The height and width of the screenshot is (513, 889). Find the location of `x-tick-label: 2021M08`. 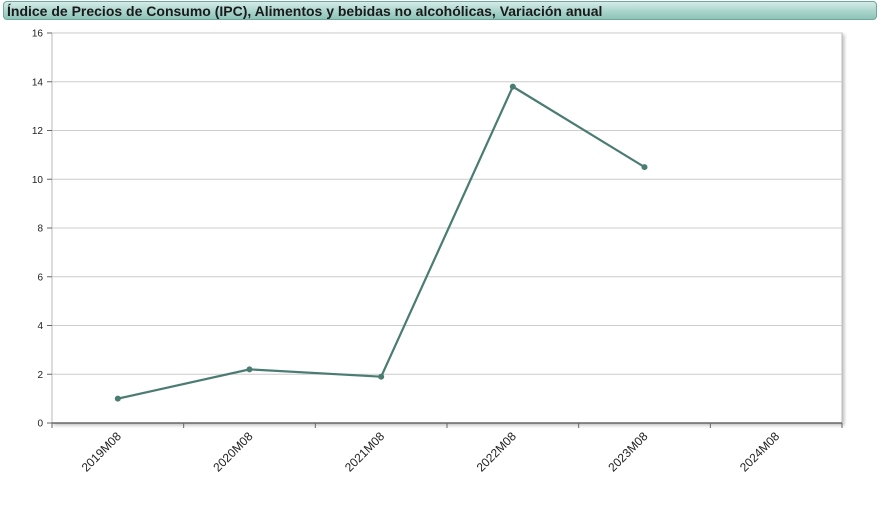

x-tick-label: 2021M08 is located at coordinates (365, 452).